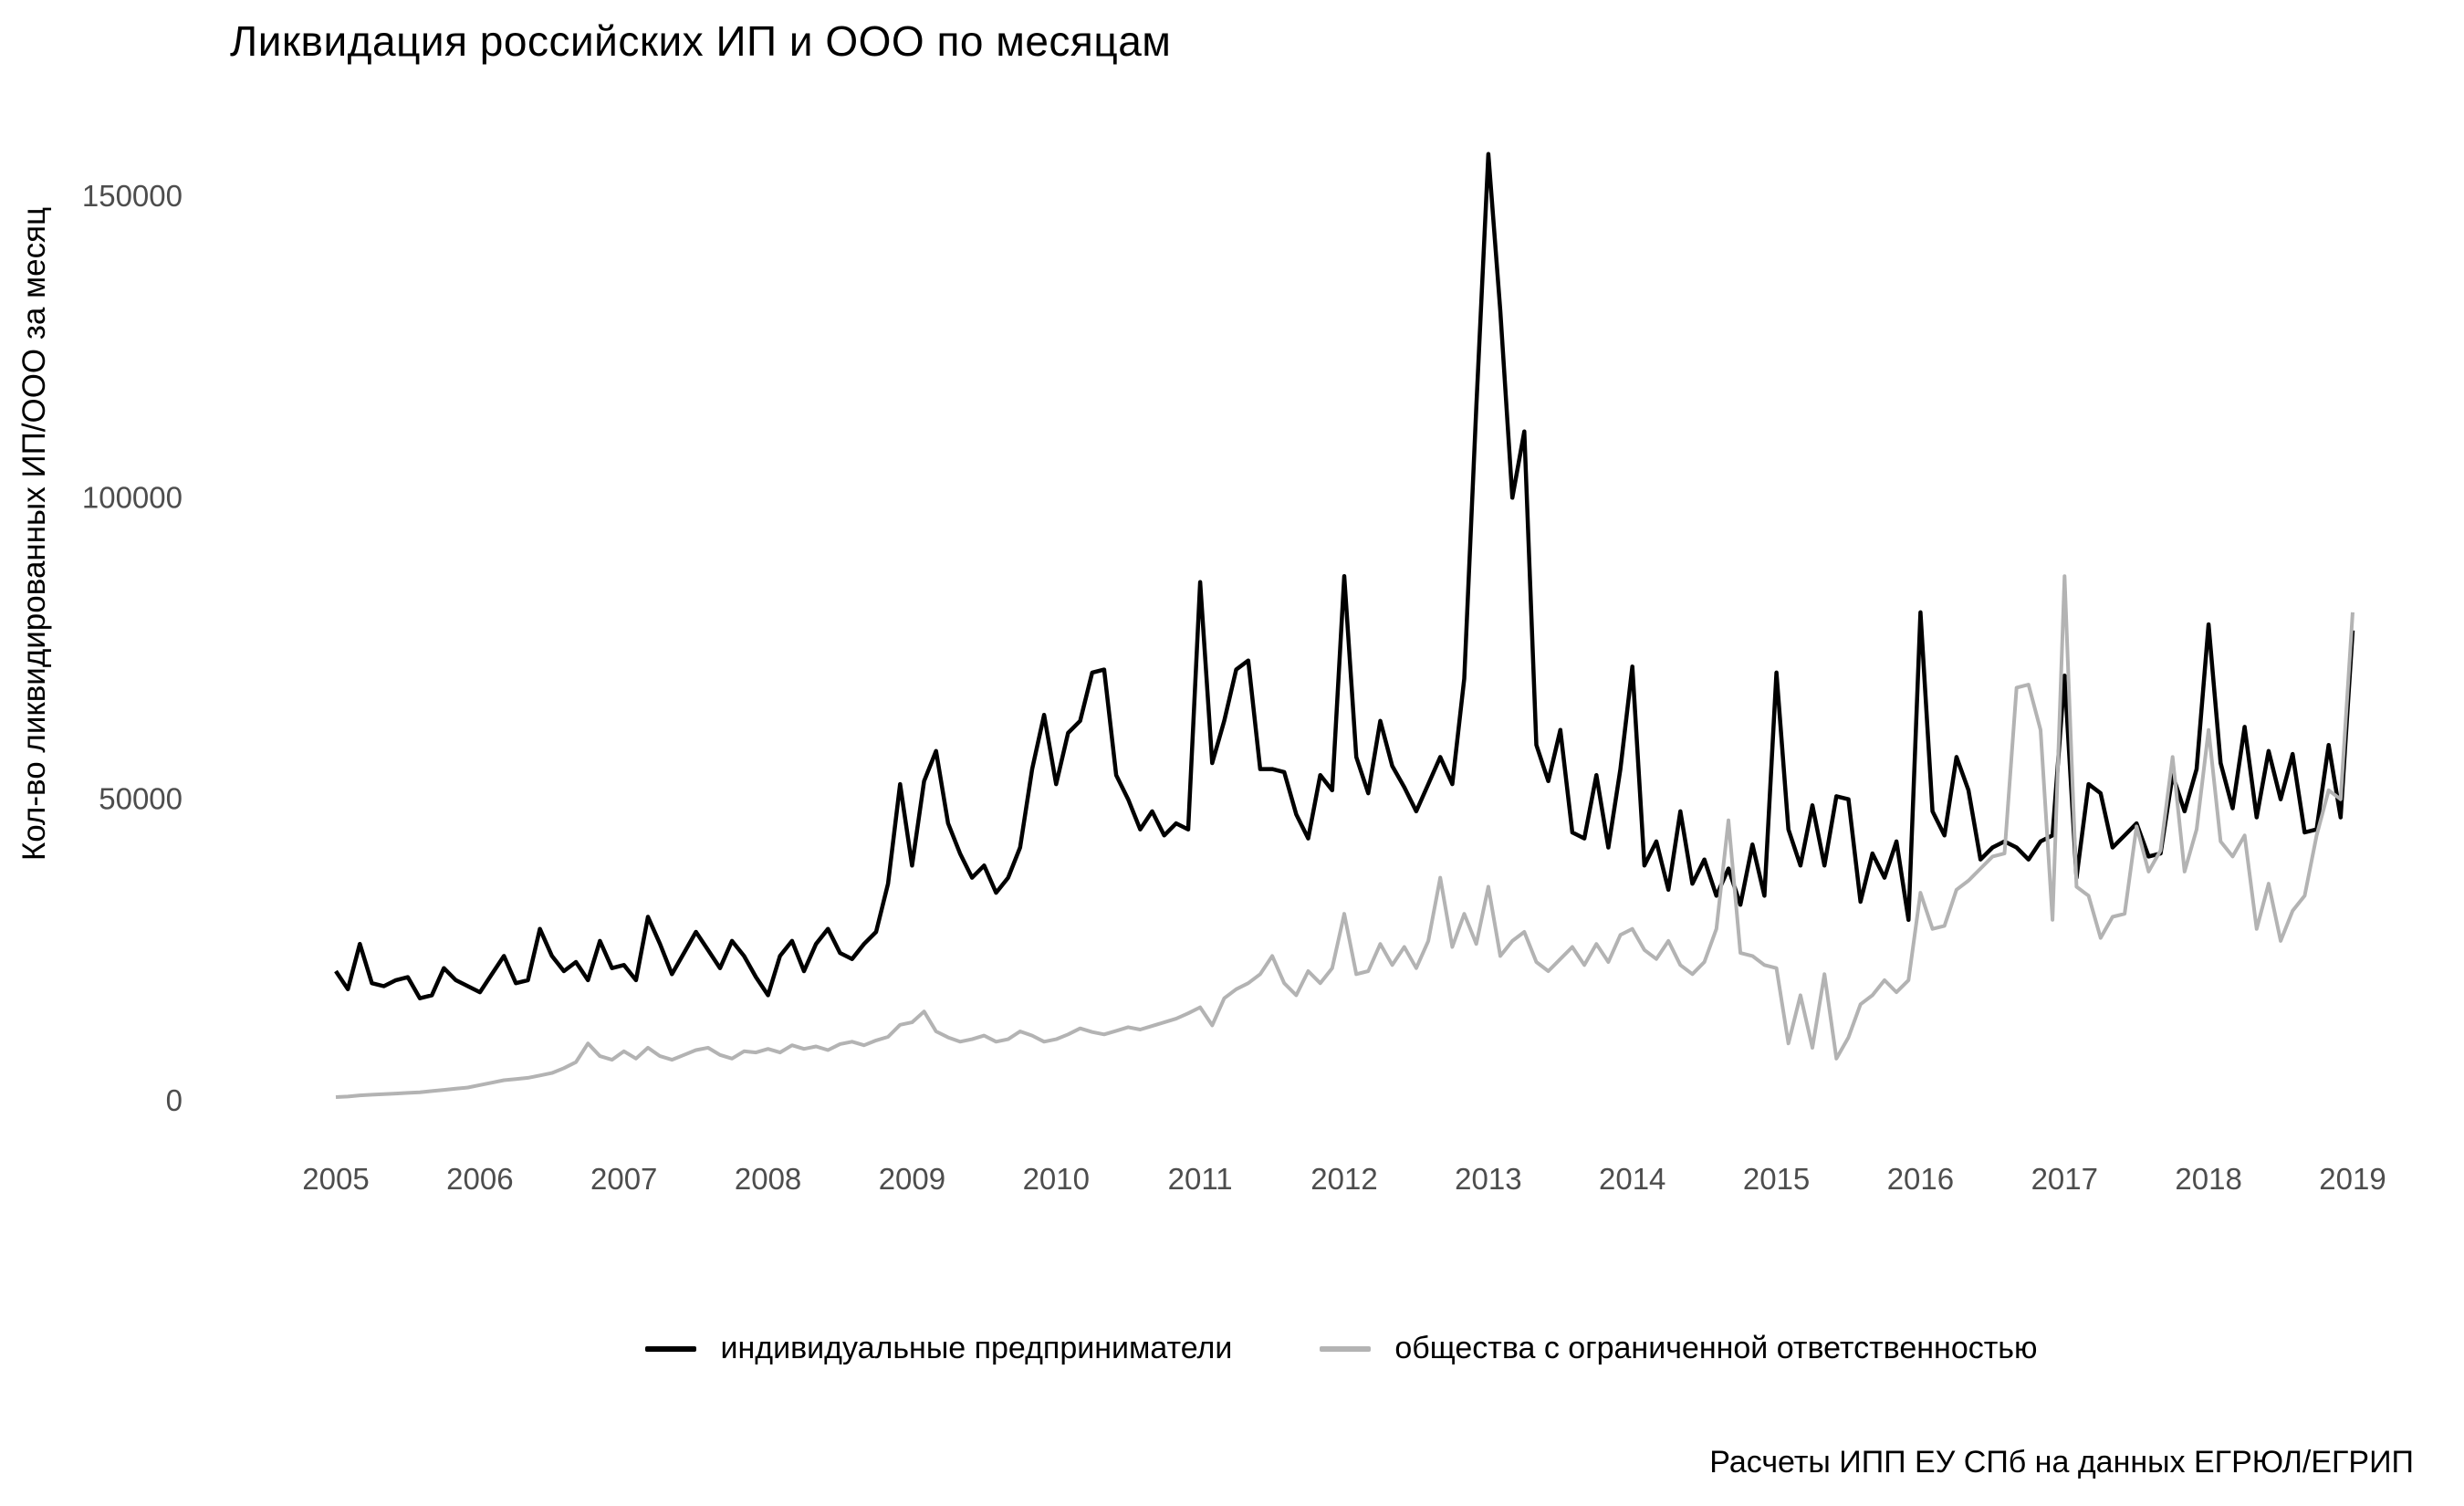 This screenshot has height=1506, width=2464. Describe the element at coordinates (1200, 1179) in the screenshot. I see `x-tick-label-2011: 2011` at that location.